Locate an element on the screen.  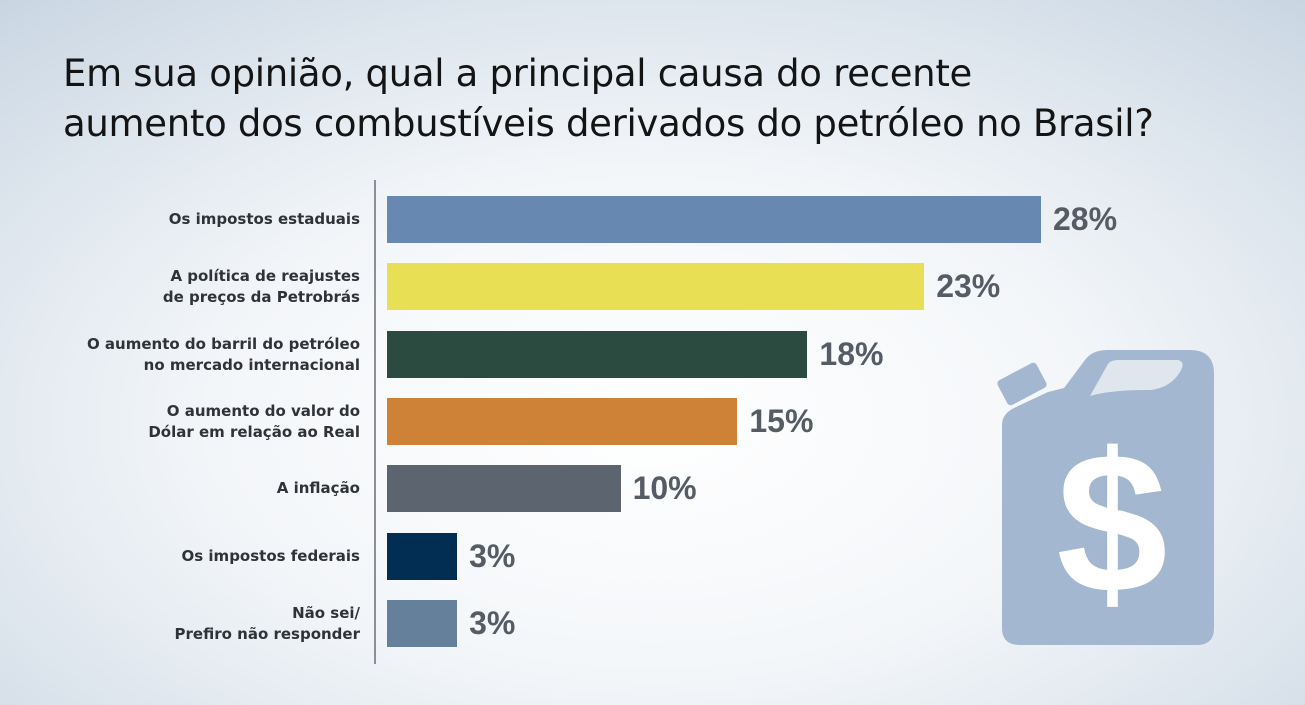
data-label: 23% is located at coordinates (968, 286).